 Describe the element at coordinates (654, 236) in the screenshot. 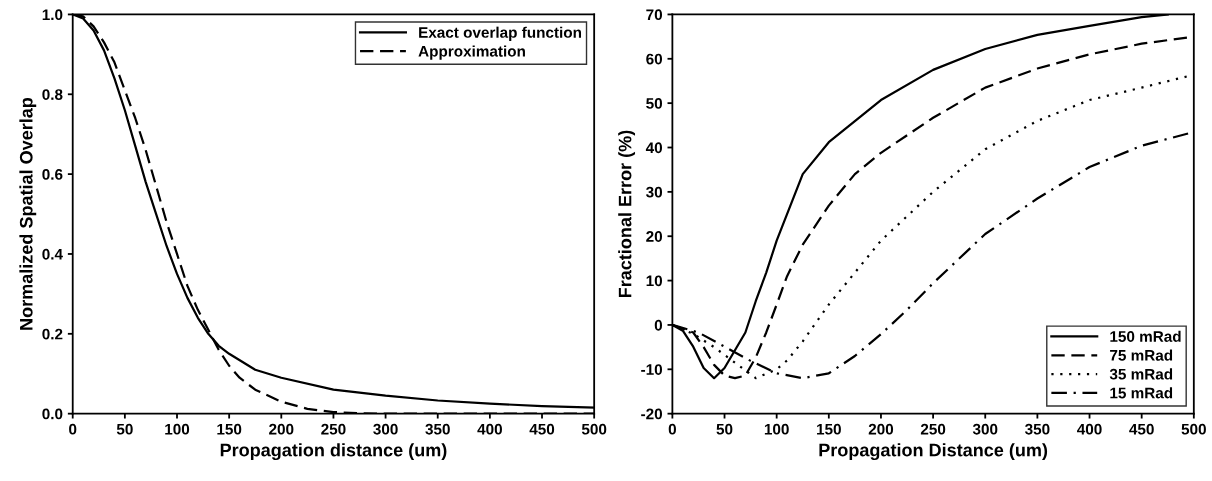

I see `y-tick-label: 20` at that location.